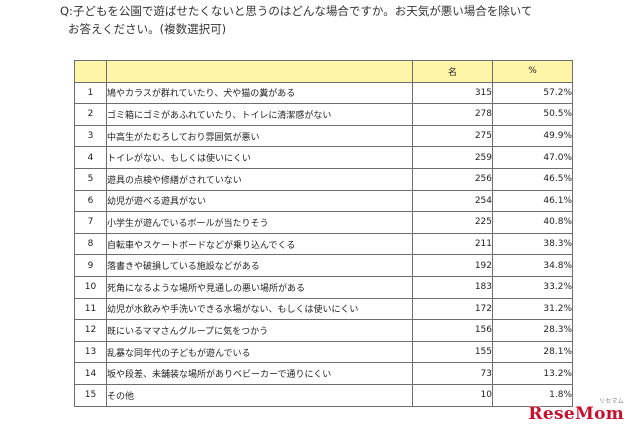 This screenshot has height=430, width=640. I want to click on row-item: 自転車やスケートボードなどが乗り込んでくる, so click(259, 244).